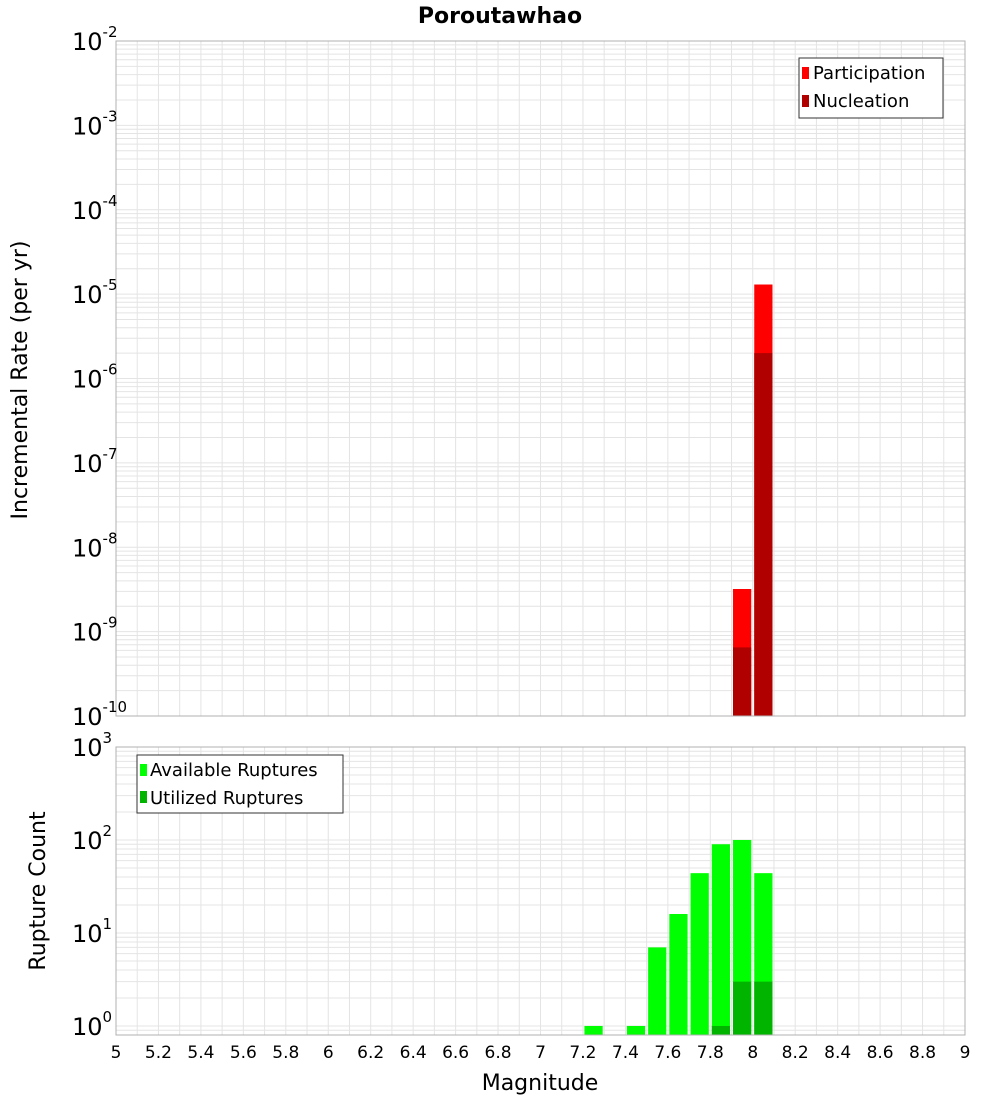  I want to click on magnitude-x-axis-label: Magnitude, so click(540, 1083).